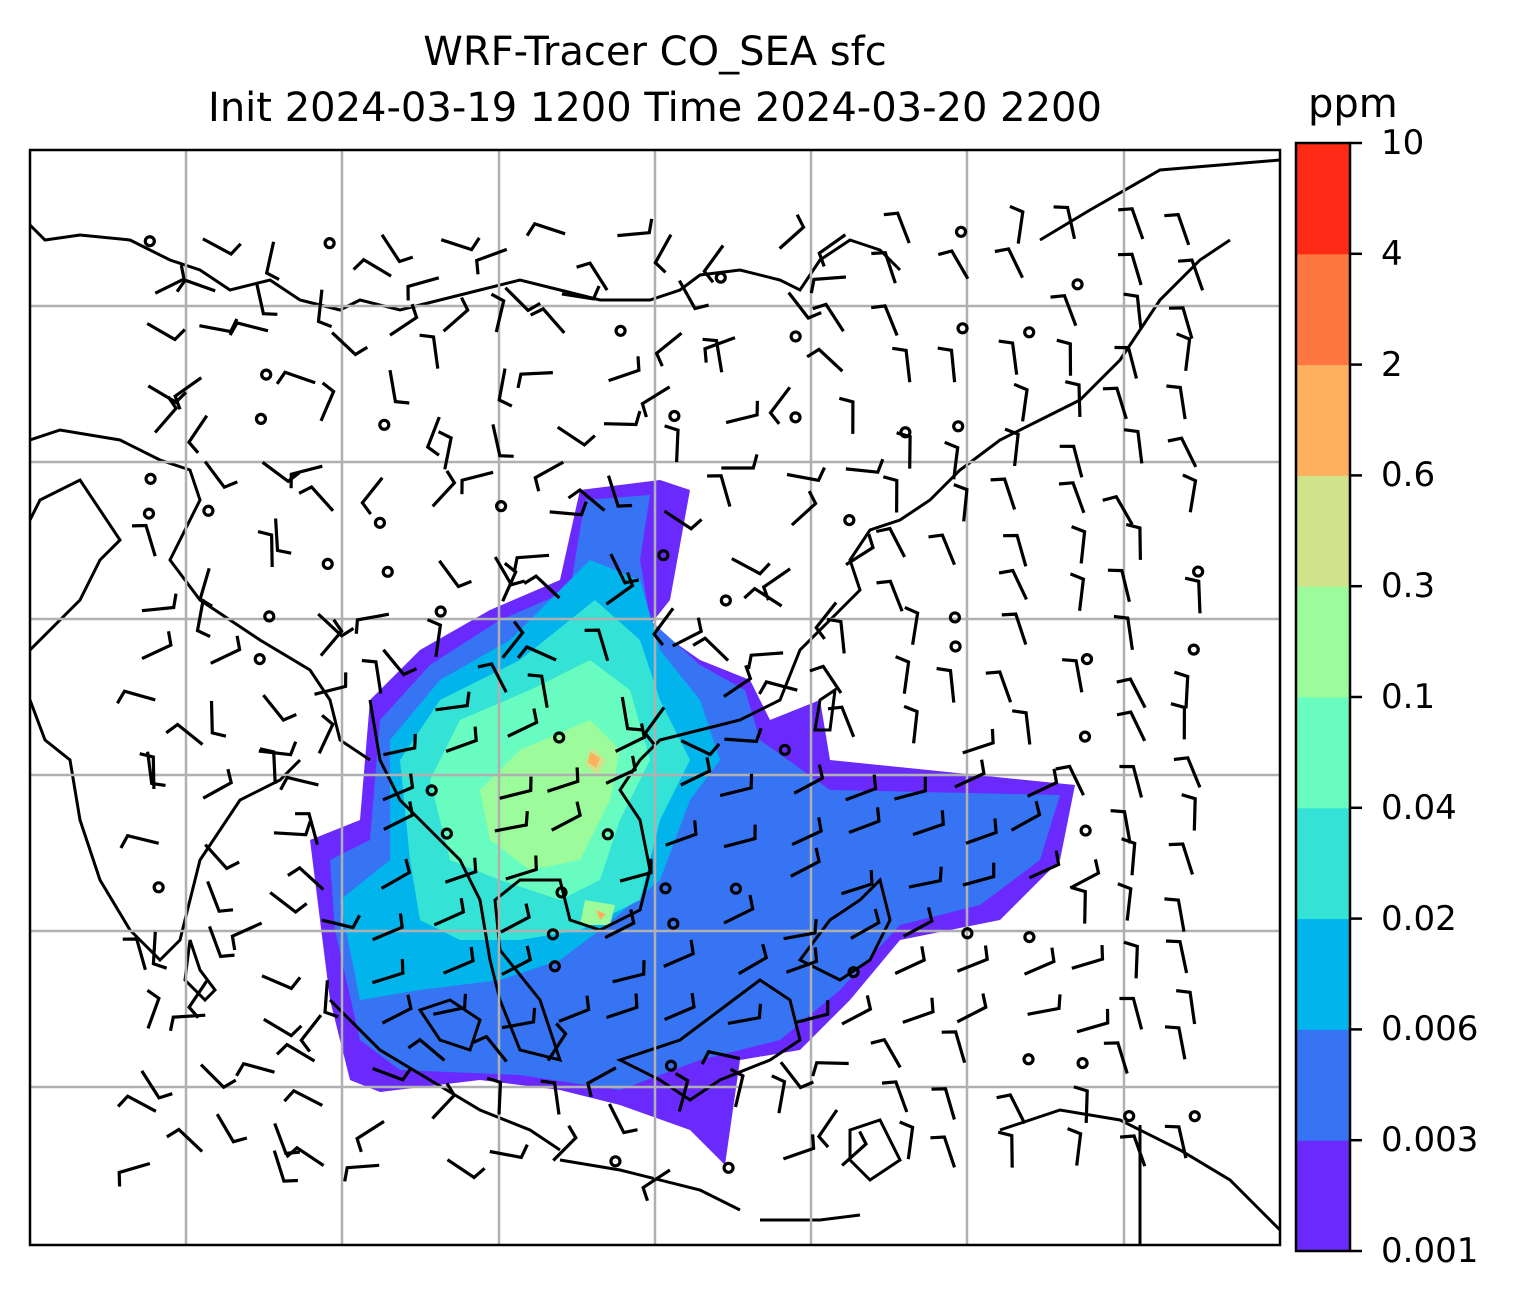 This screenshot has width=1528, height=1306. Describe the element at coordinates (1392, 253) in the screenshot. I see `colorbar-tick-label: 4` at that location.